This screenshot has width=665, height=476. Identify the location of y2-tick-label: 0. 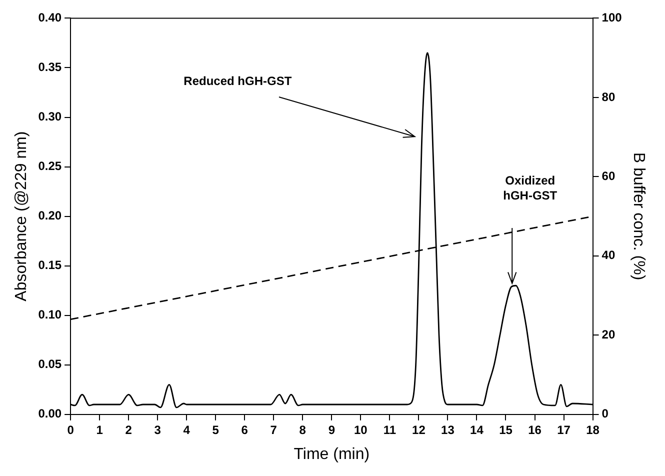
(605, 413).